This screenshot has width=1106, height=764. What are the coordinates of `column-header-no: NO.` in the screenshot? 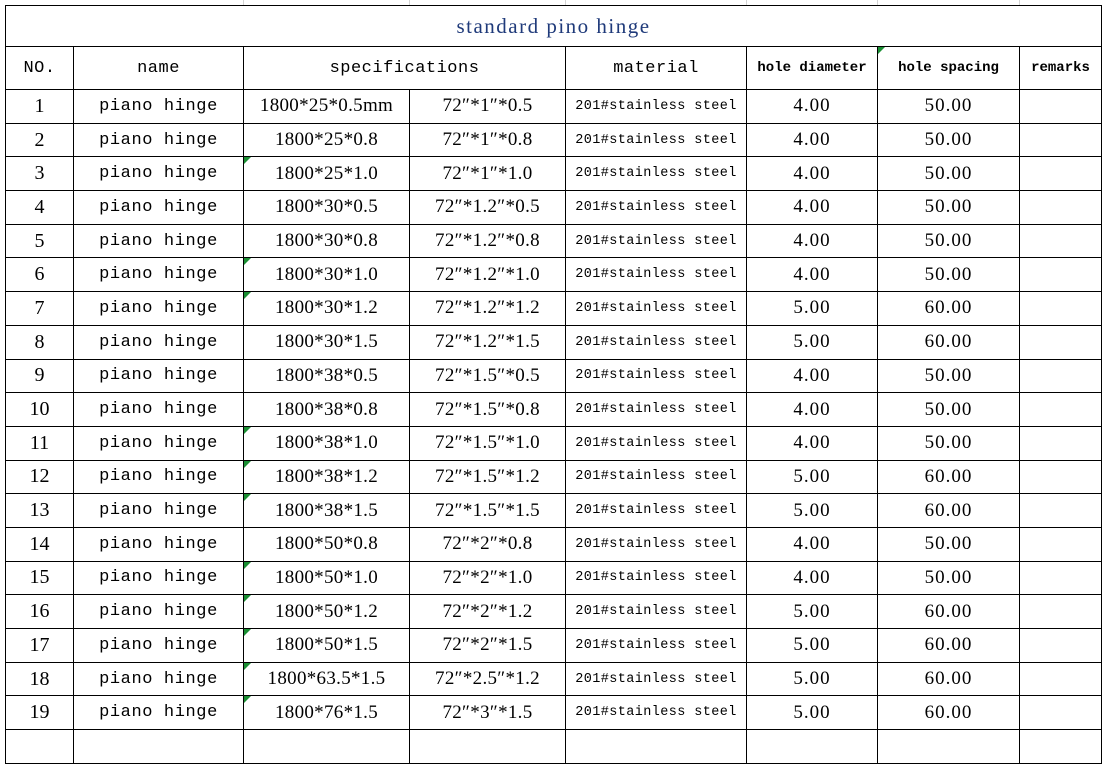 It's located at (39, 68).